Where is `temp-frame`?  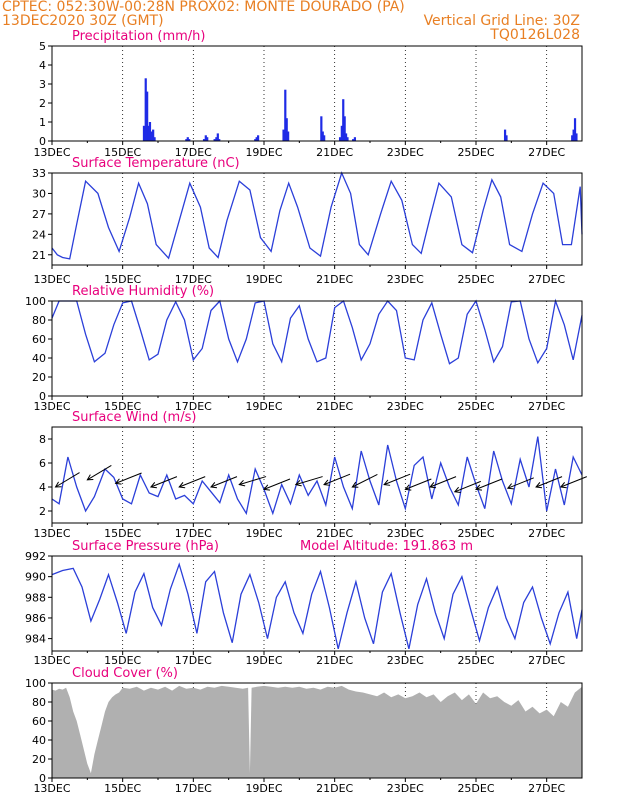
temp-frame is located at coordinates (317, 219).